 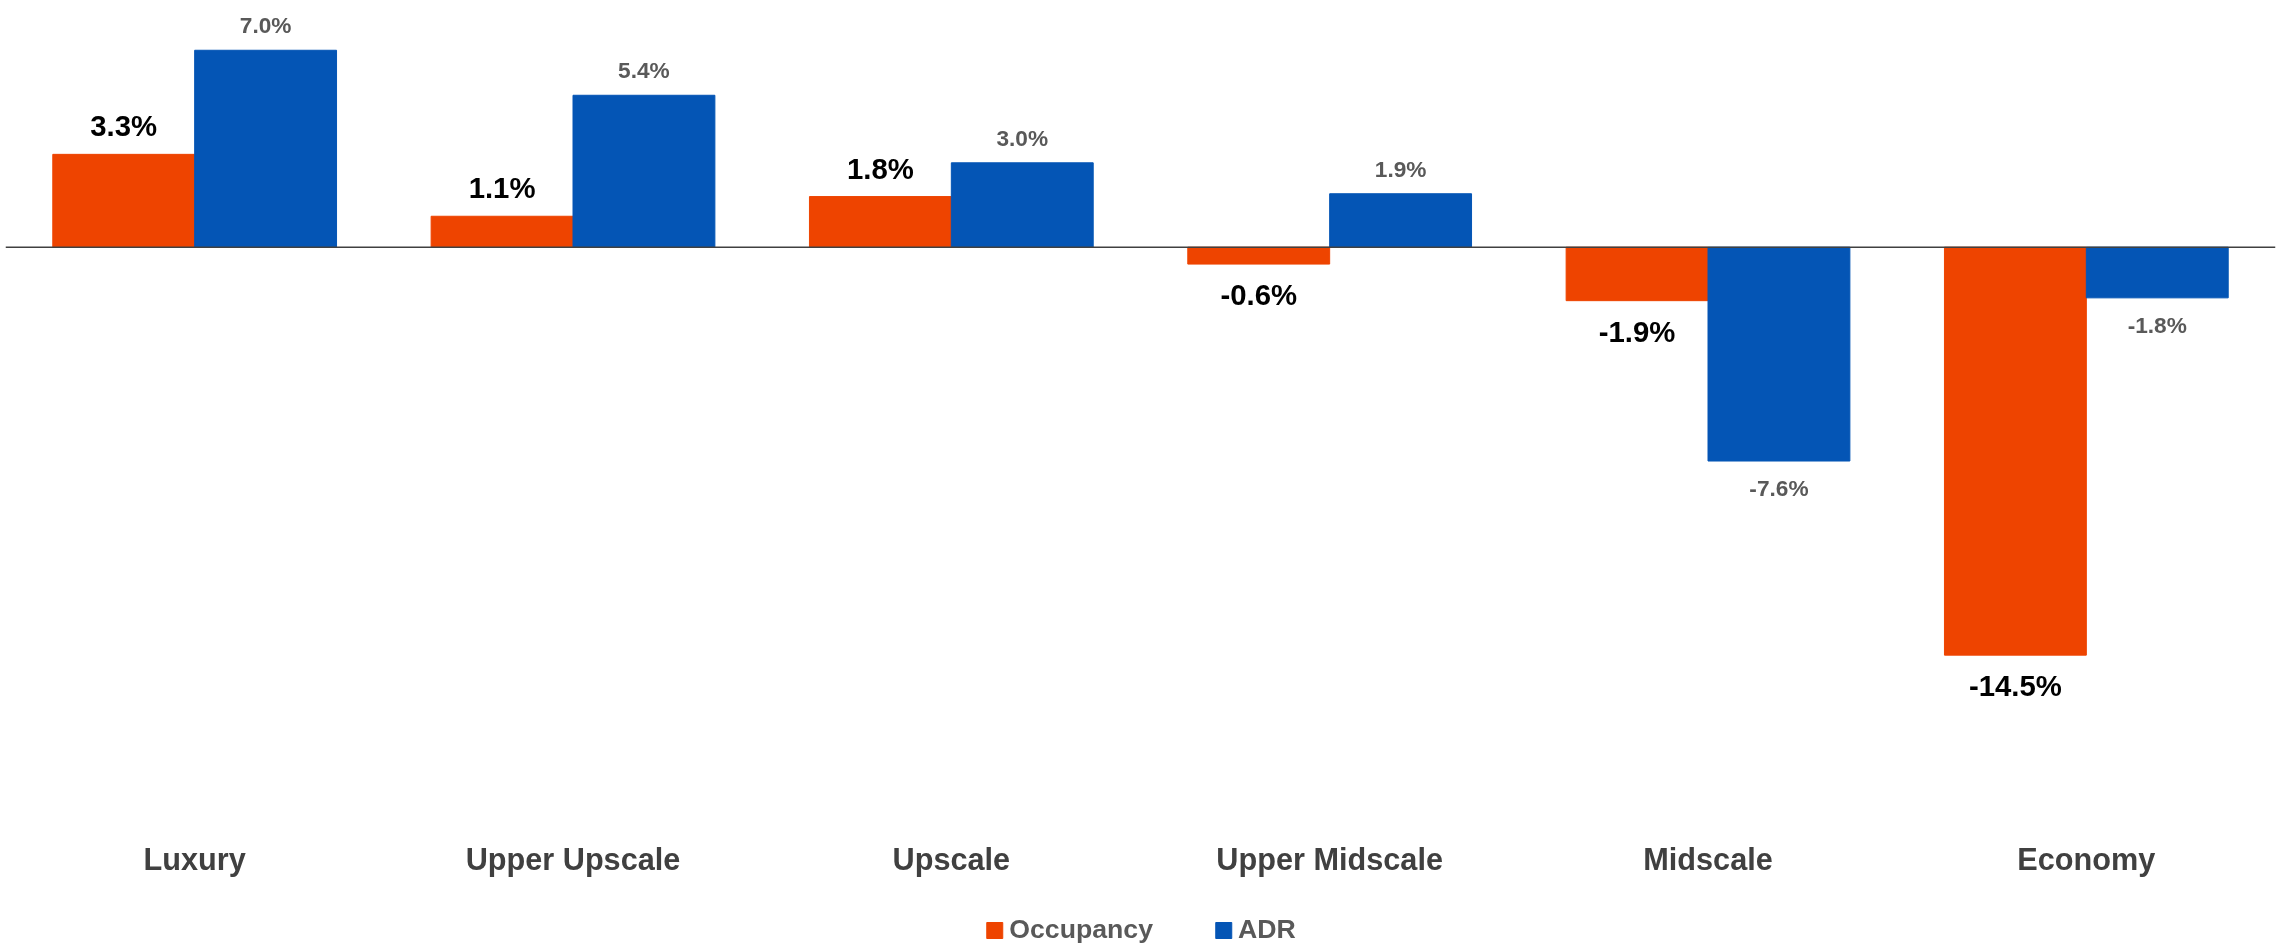 What do you see at coordinates (124, 126) in the screenshot?
I see `data-label: 3.3%` at bounding box center [124, 126].